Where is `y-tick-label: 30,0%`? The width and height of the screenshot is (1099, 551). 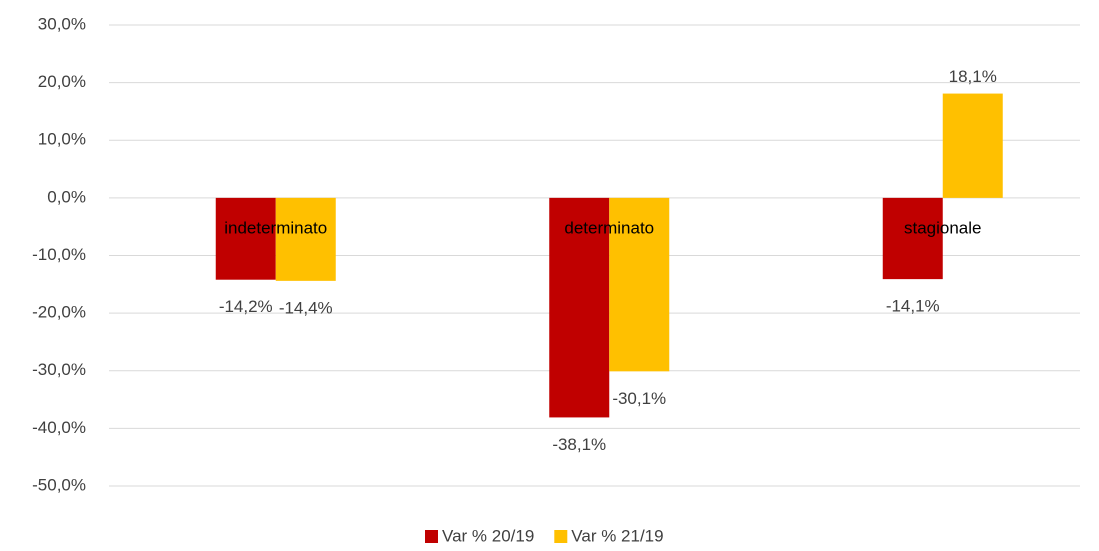
y-tick-label: 30,0% is located at coordinates (62, 23).